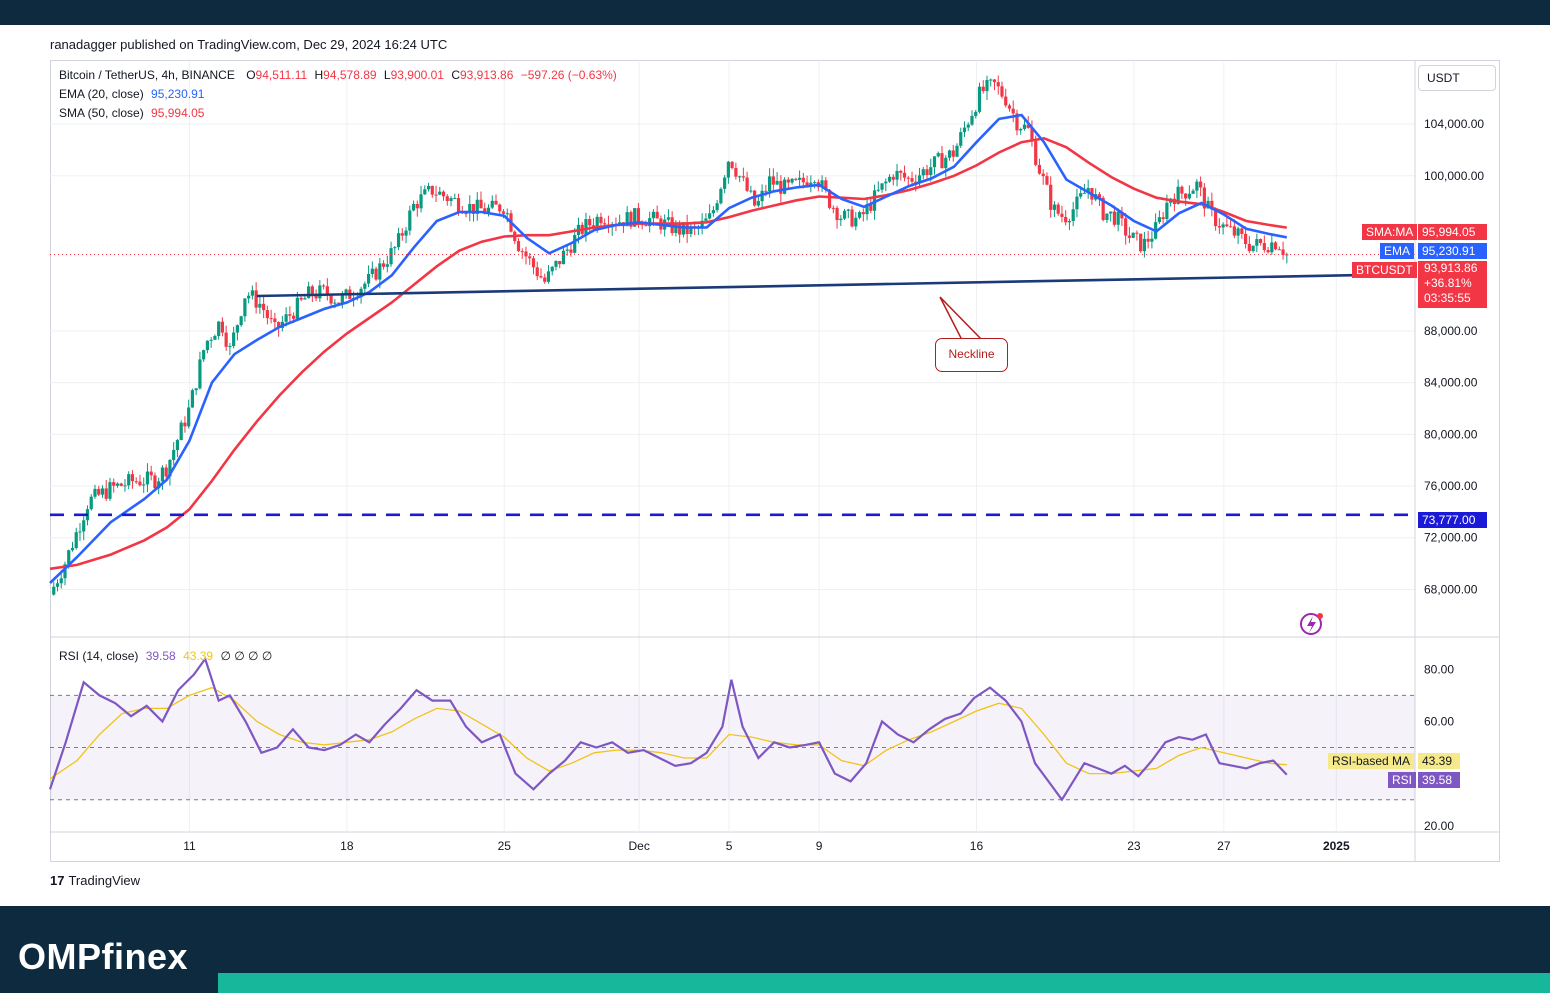 This screenshot has width=1550, height=993. Describe the element at coordinates (350, 75) in the screenshot. I see `high-value: 94,578.89` at that location.